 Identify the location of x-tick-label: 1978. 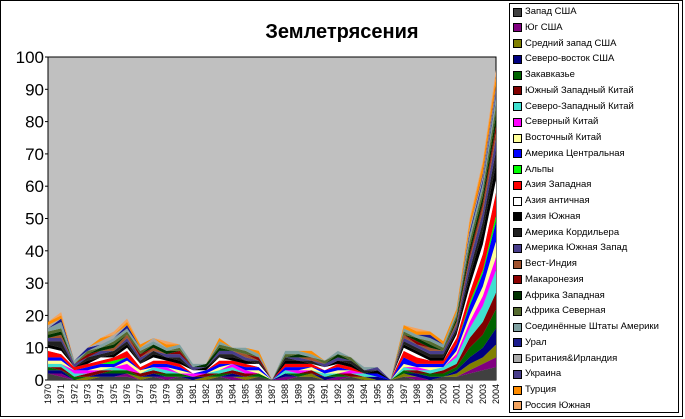
(153, 394).